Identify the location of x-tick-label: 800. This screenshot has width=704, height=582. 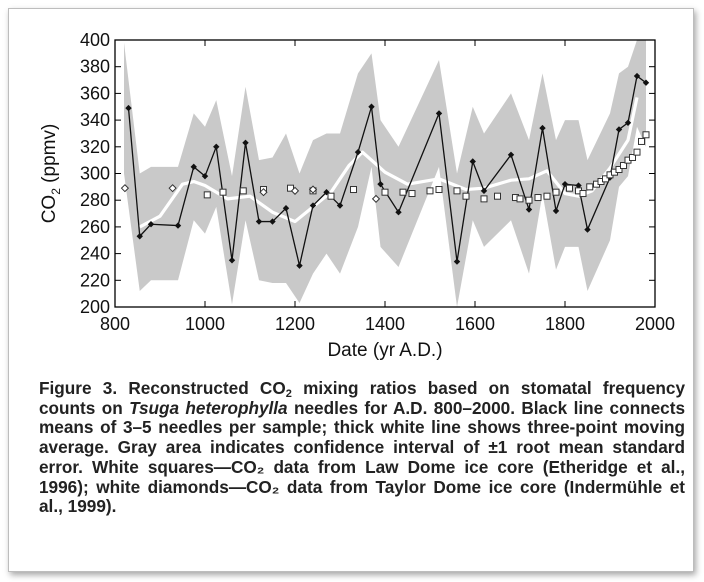
(115, 324).